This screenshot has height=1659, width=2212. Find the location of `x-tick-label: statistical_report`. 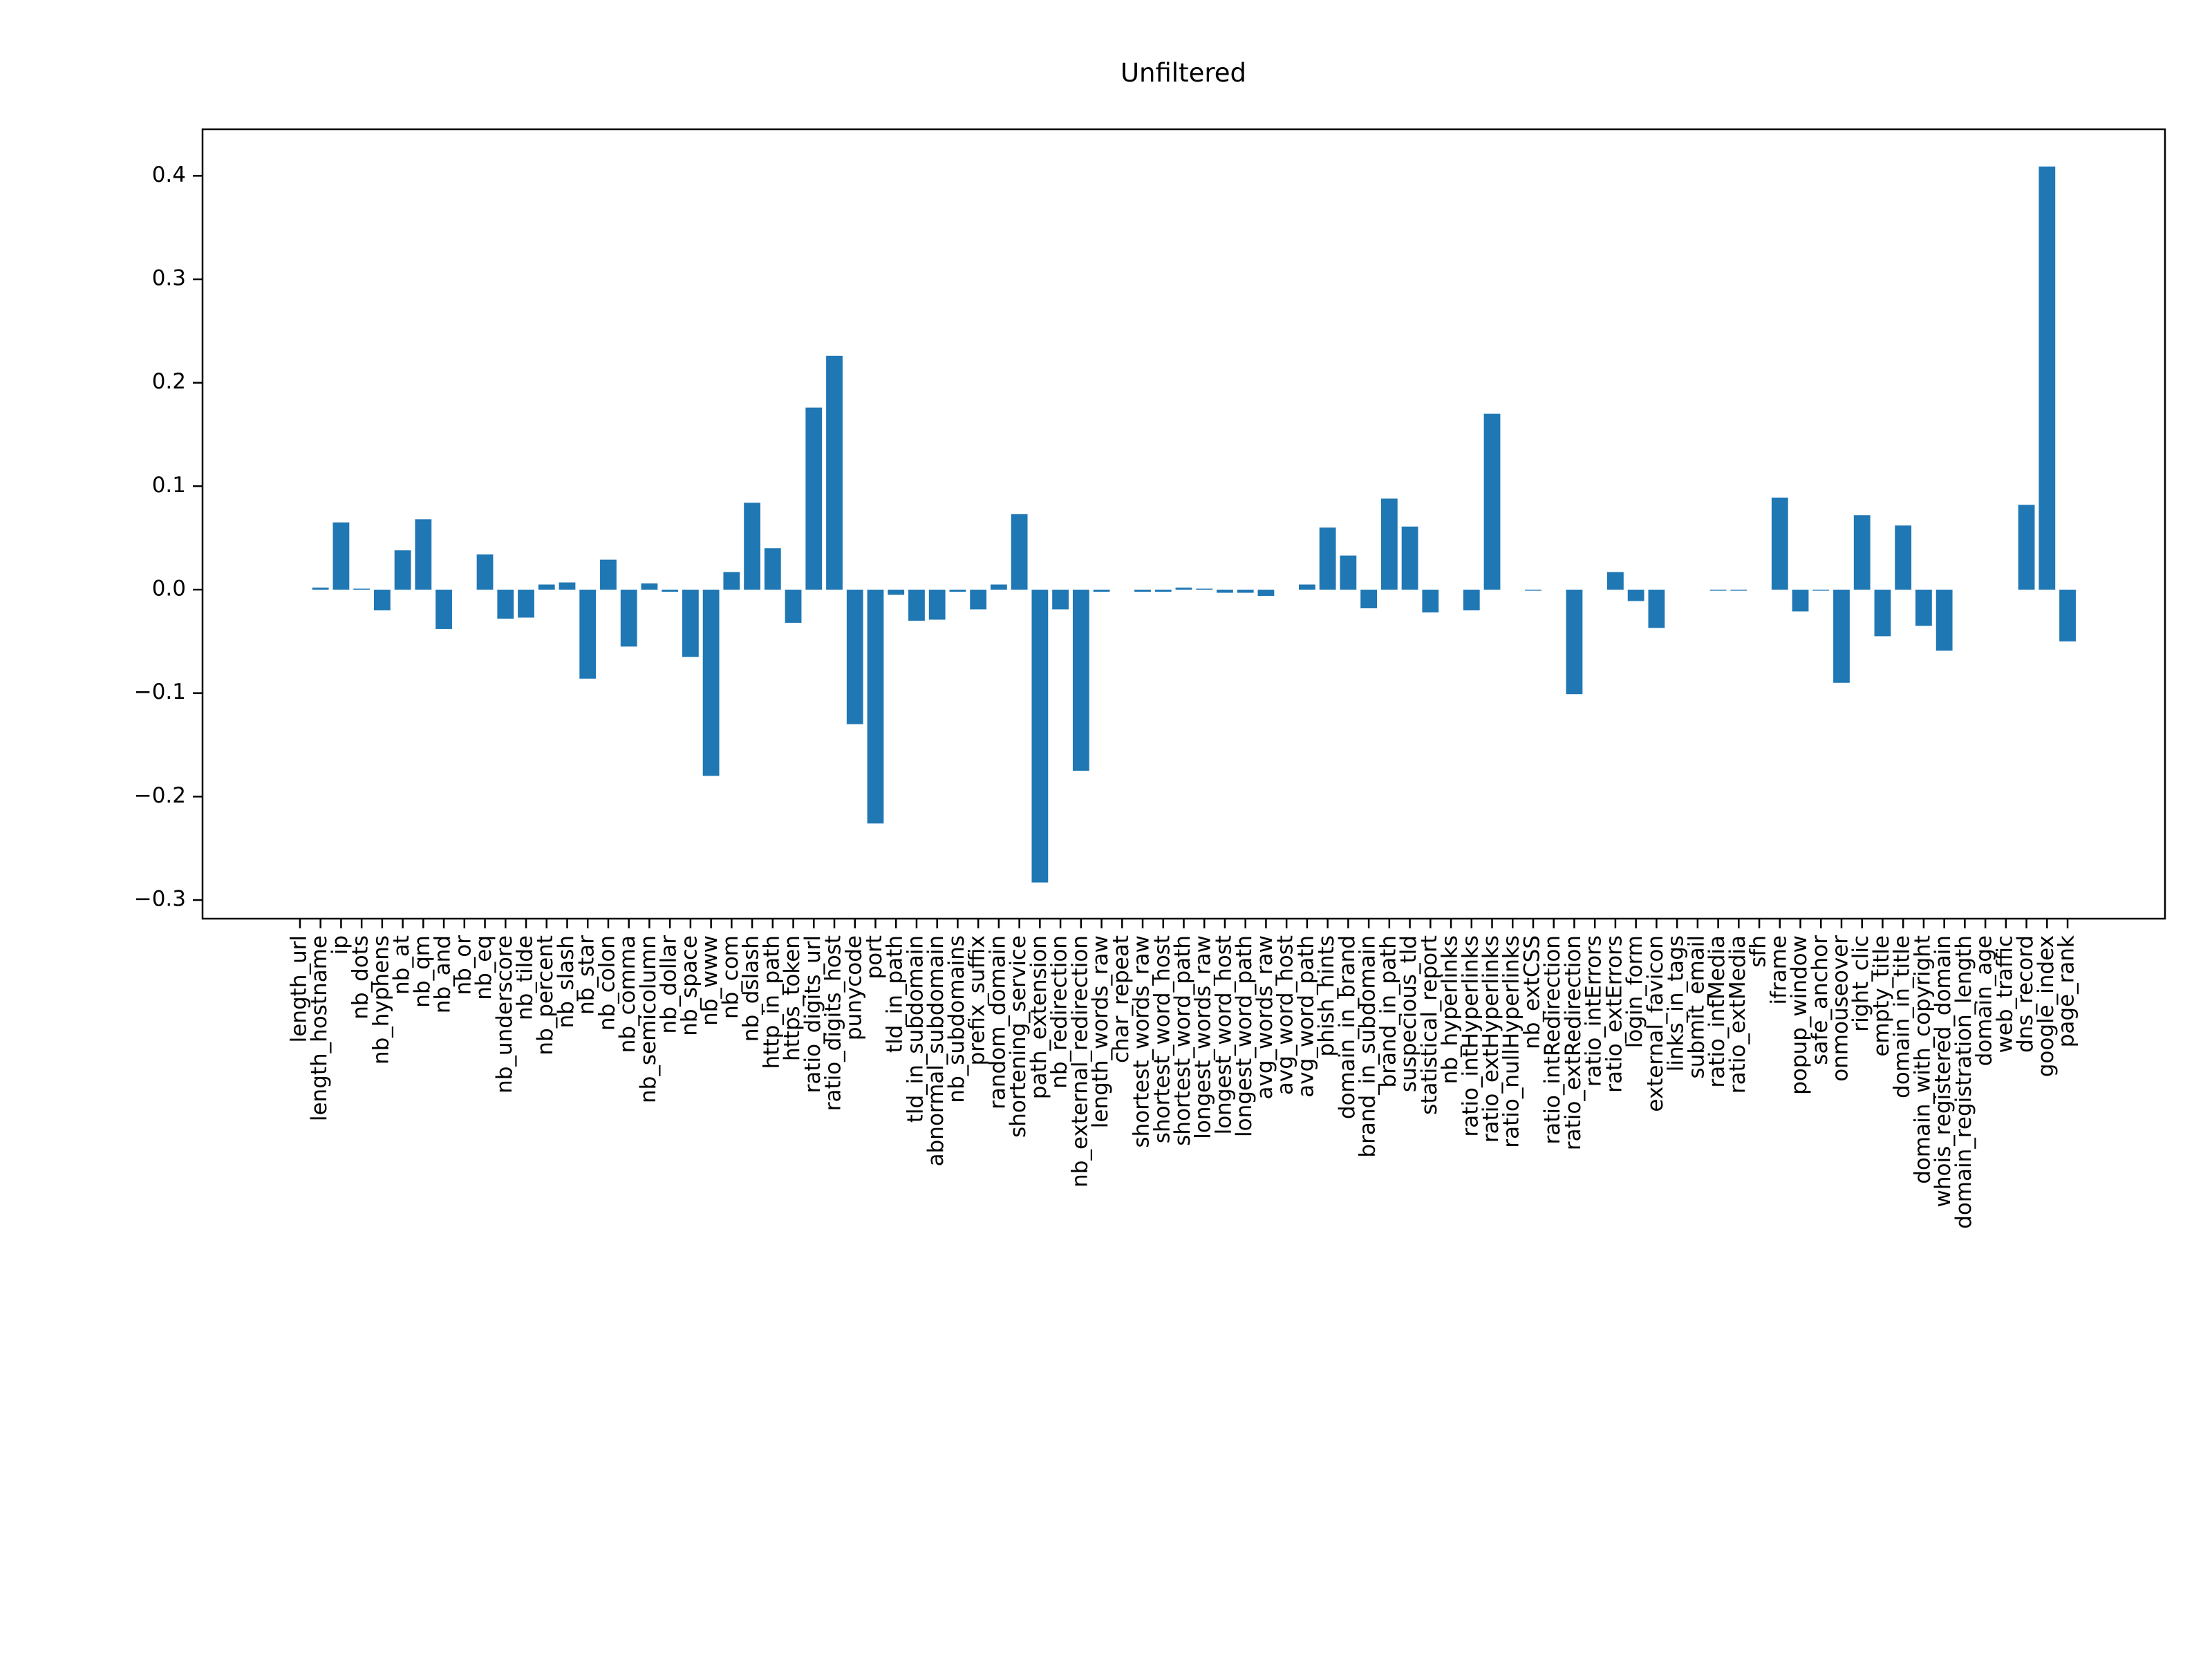

x-tick-label: statistical_report is located at coordinates (1429, 1025).